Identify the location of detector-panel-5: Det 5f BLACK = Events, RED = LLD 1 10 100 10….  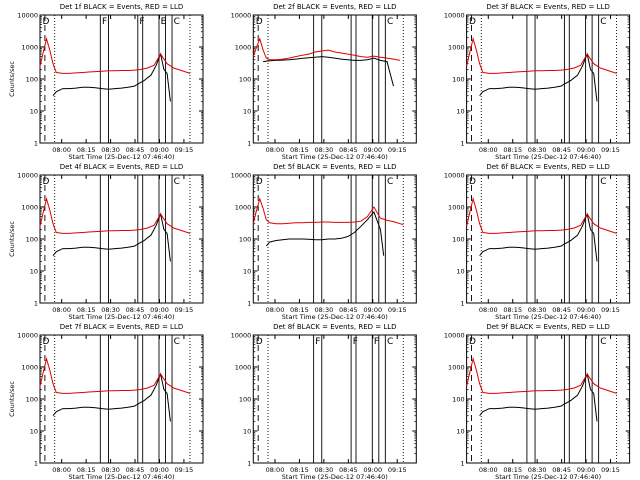
(324, 242).